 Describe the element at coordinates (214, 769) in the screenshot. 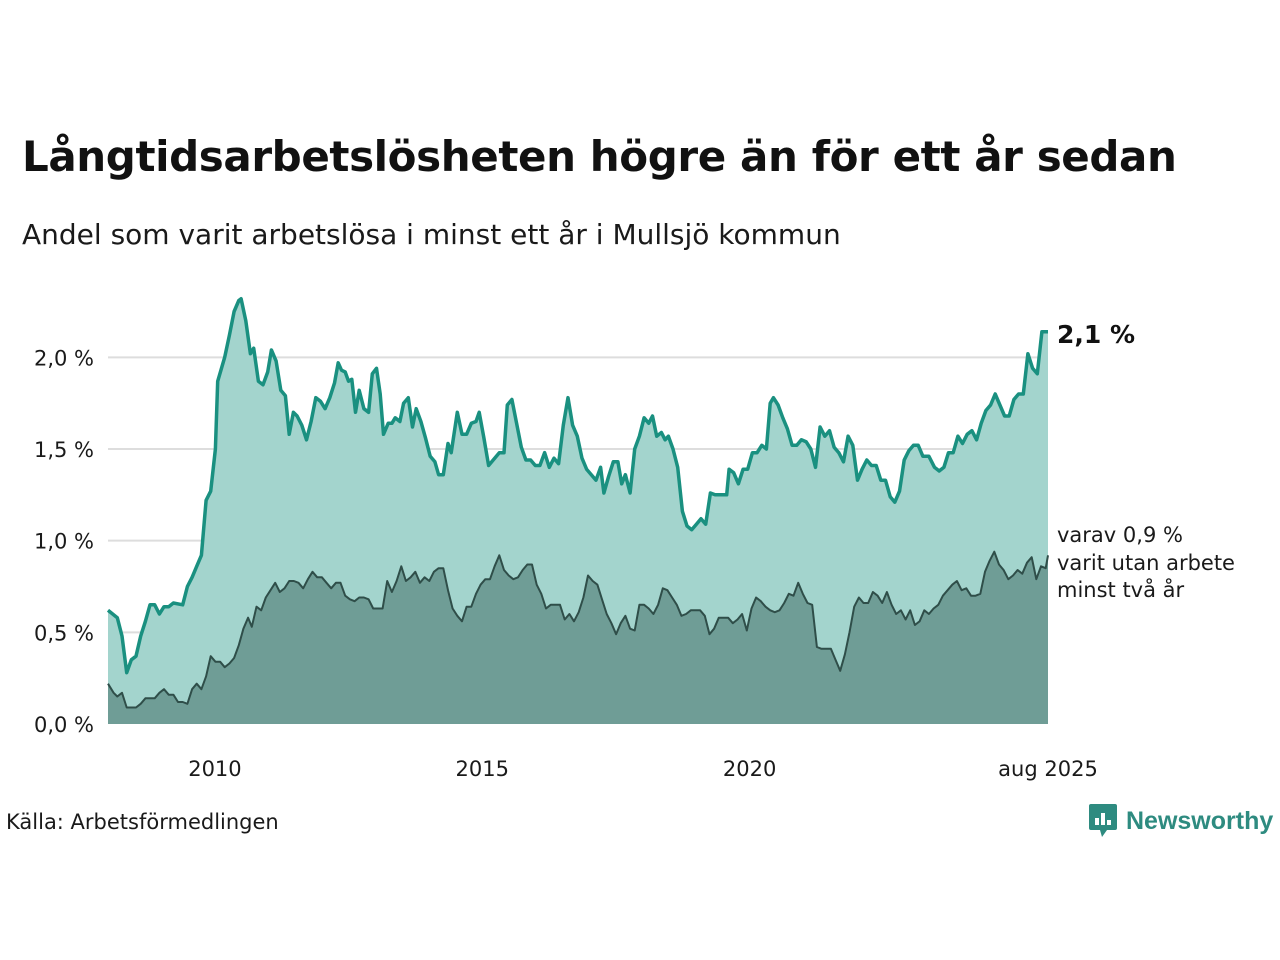

I see `x-tick-label: 2010` at that location.